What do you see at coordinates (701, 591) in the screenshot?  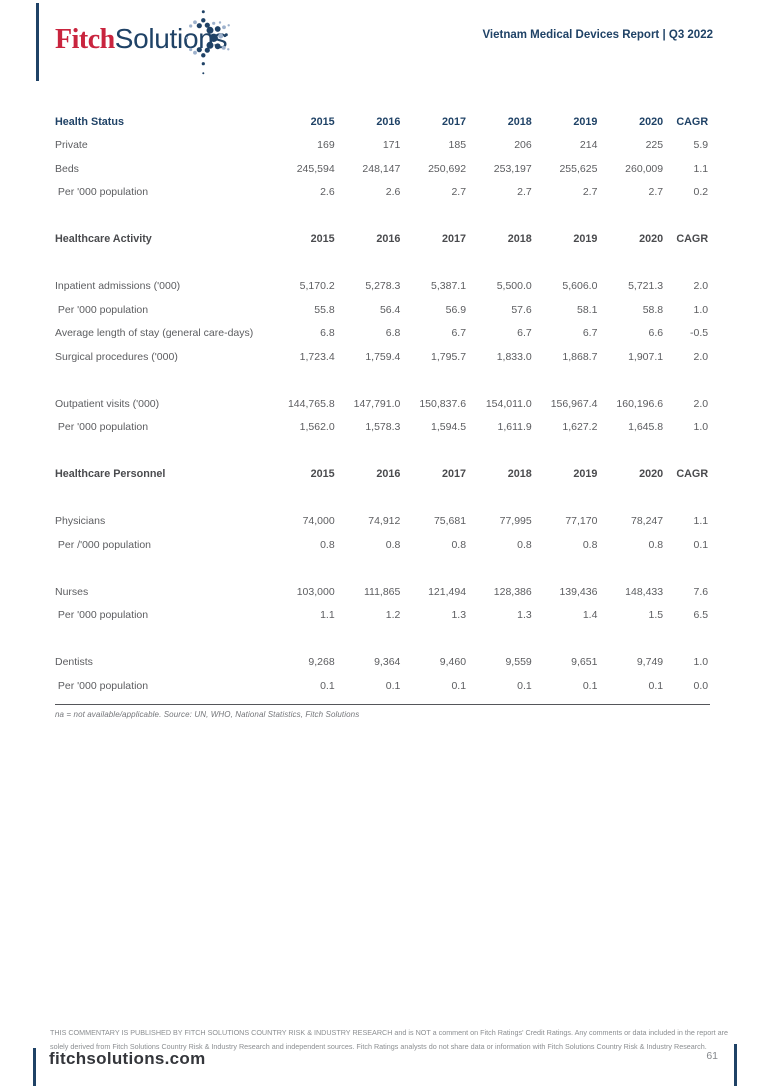 I see `cell-value: 7.6` at bounding box center [701, 591].